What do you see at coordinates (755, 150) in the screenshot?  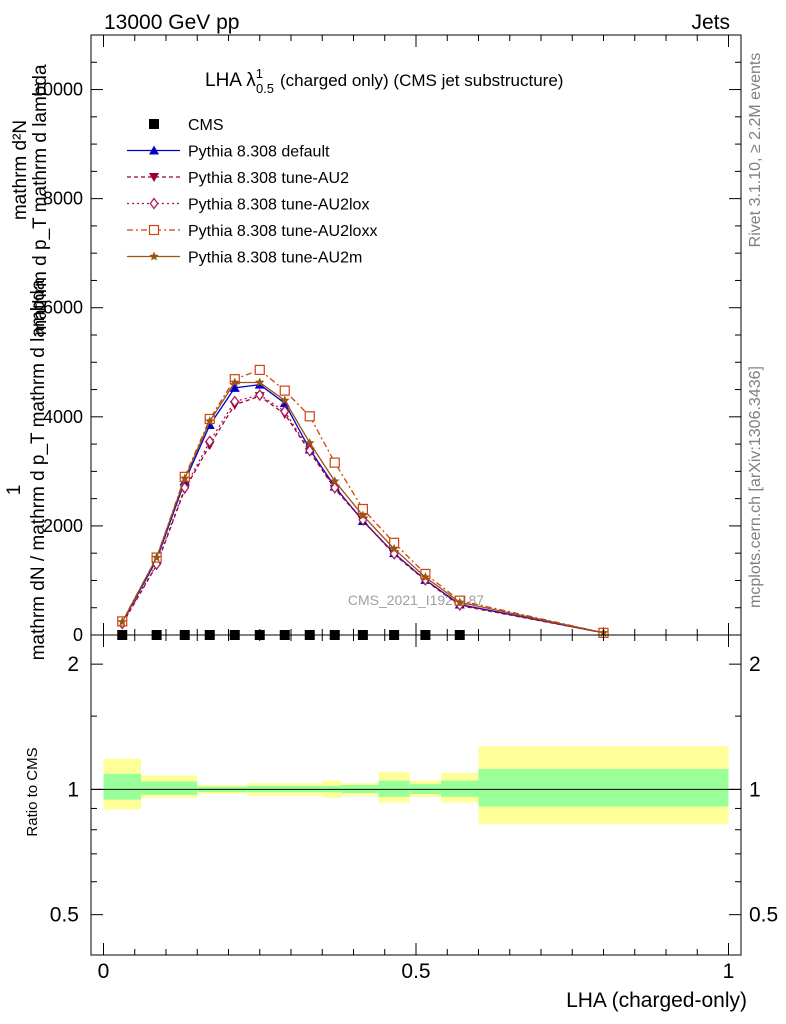 I see `rivet-version-label: Rivet 3.1.10, ≥ 2.2M events` at bounding box center [755, 150].